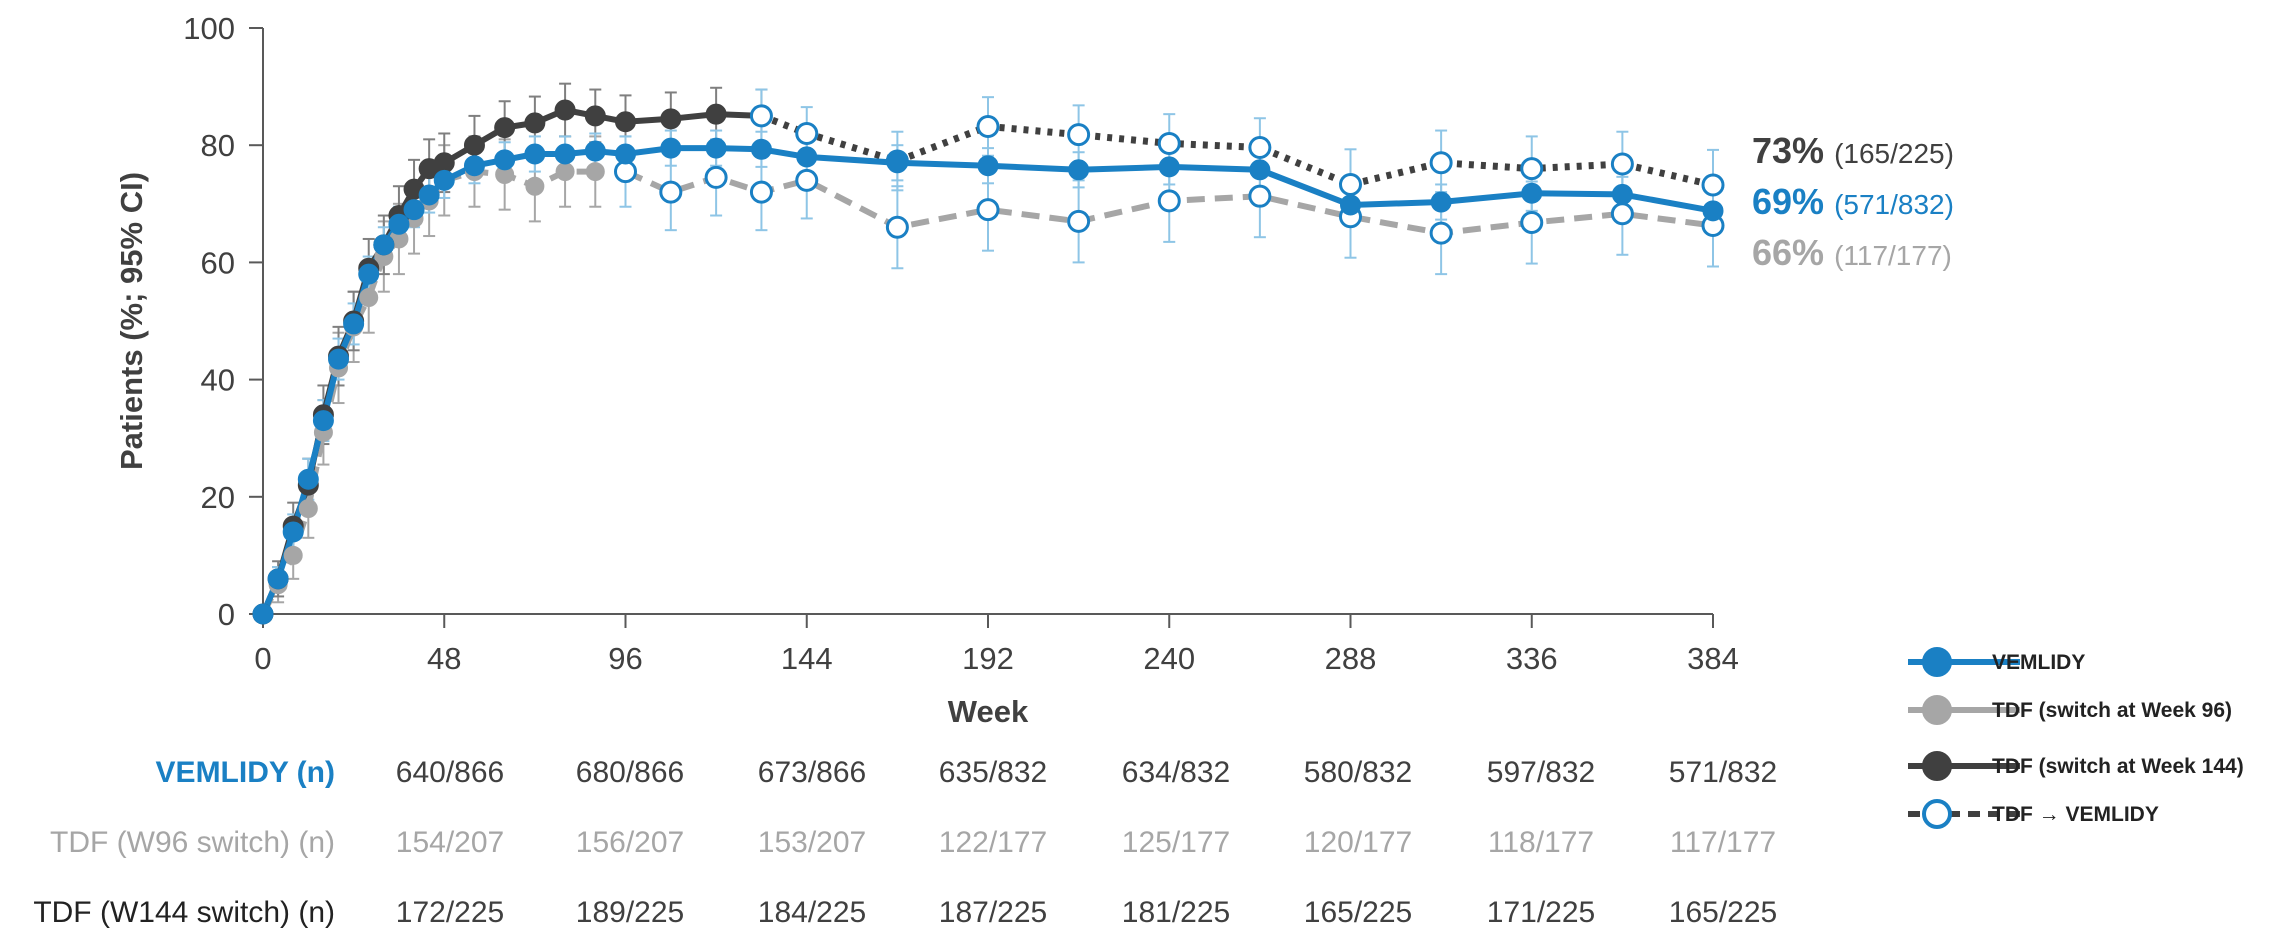 The height and width of the screenshot is (936, 2284). Describe the element at coordinates (1723, 772) in the screenshot. I see `table-cell: 571/832` at that location.